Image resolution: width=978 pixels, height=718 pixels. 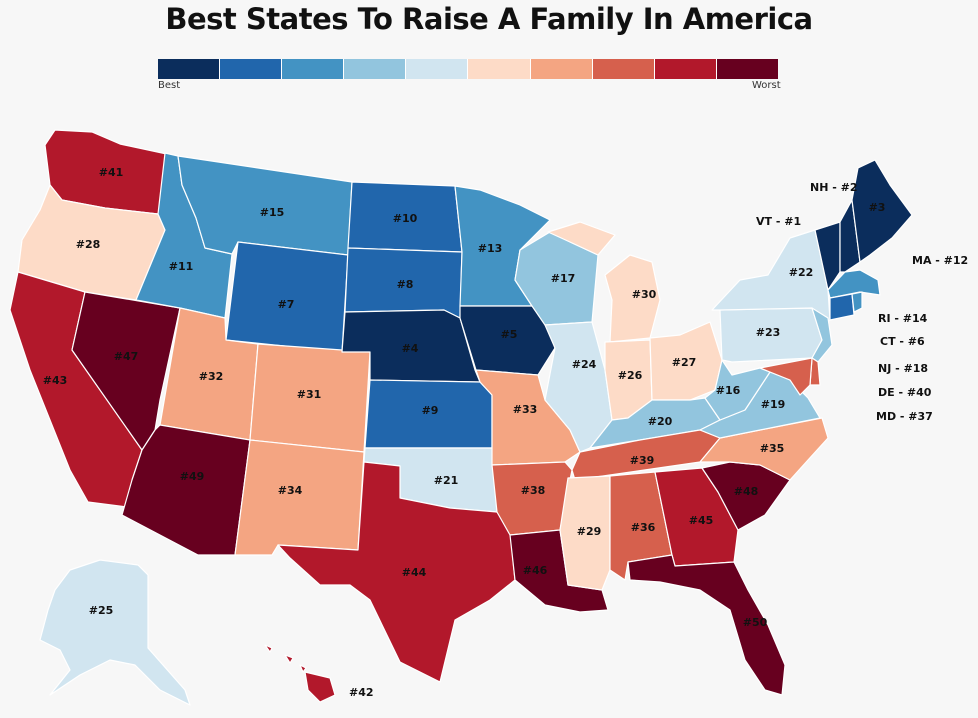 I want to click on rank-label-ut: #32, so click(x=211, y=376).